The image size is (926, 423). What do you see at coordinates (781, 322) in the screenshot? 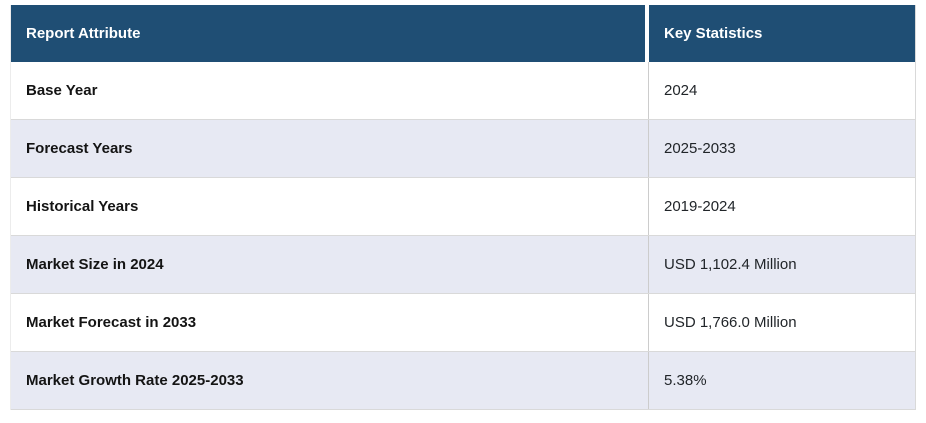
I see `value-cell: USD 1,766.0 Million` at bounding box center [781, 322].